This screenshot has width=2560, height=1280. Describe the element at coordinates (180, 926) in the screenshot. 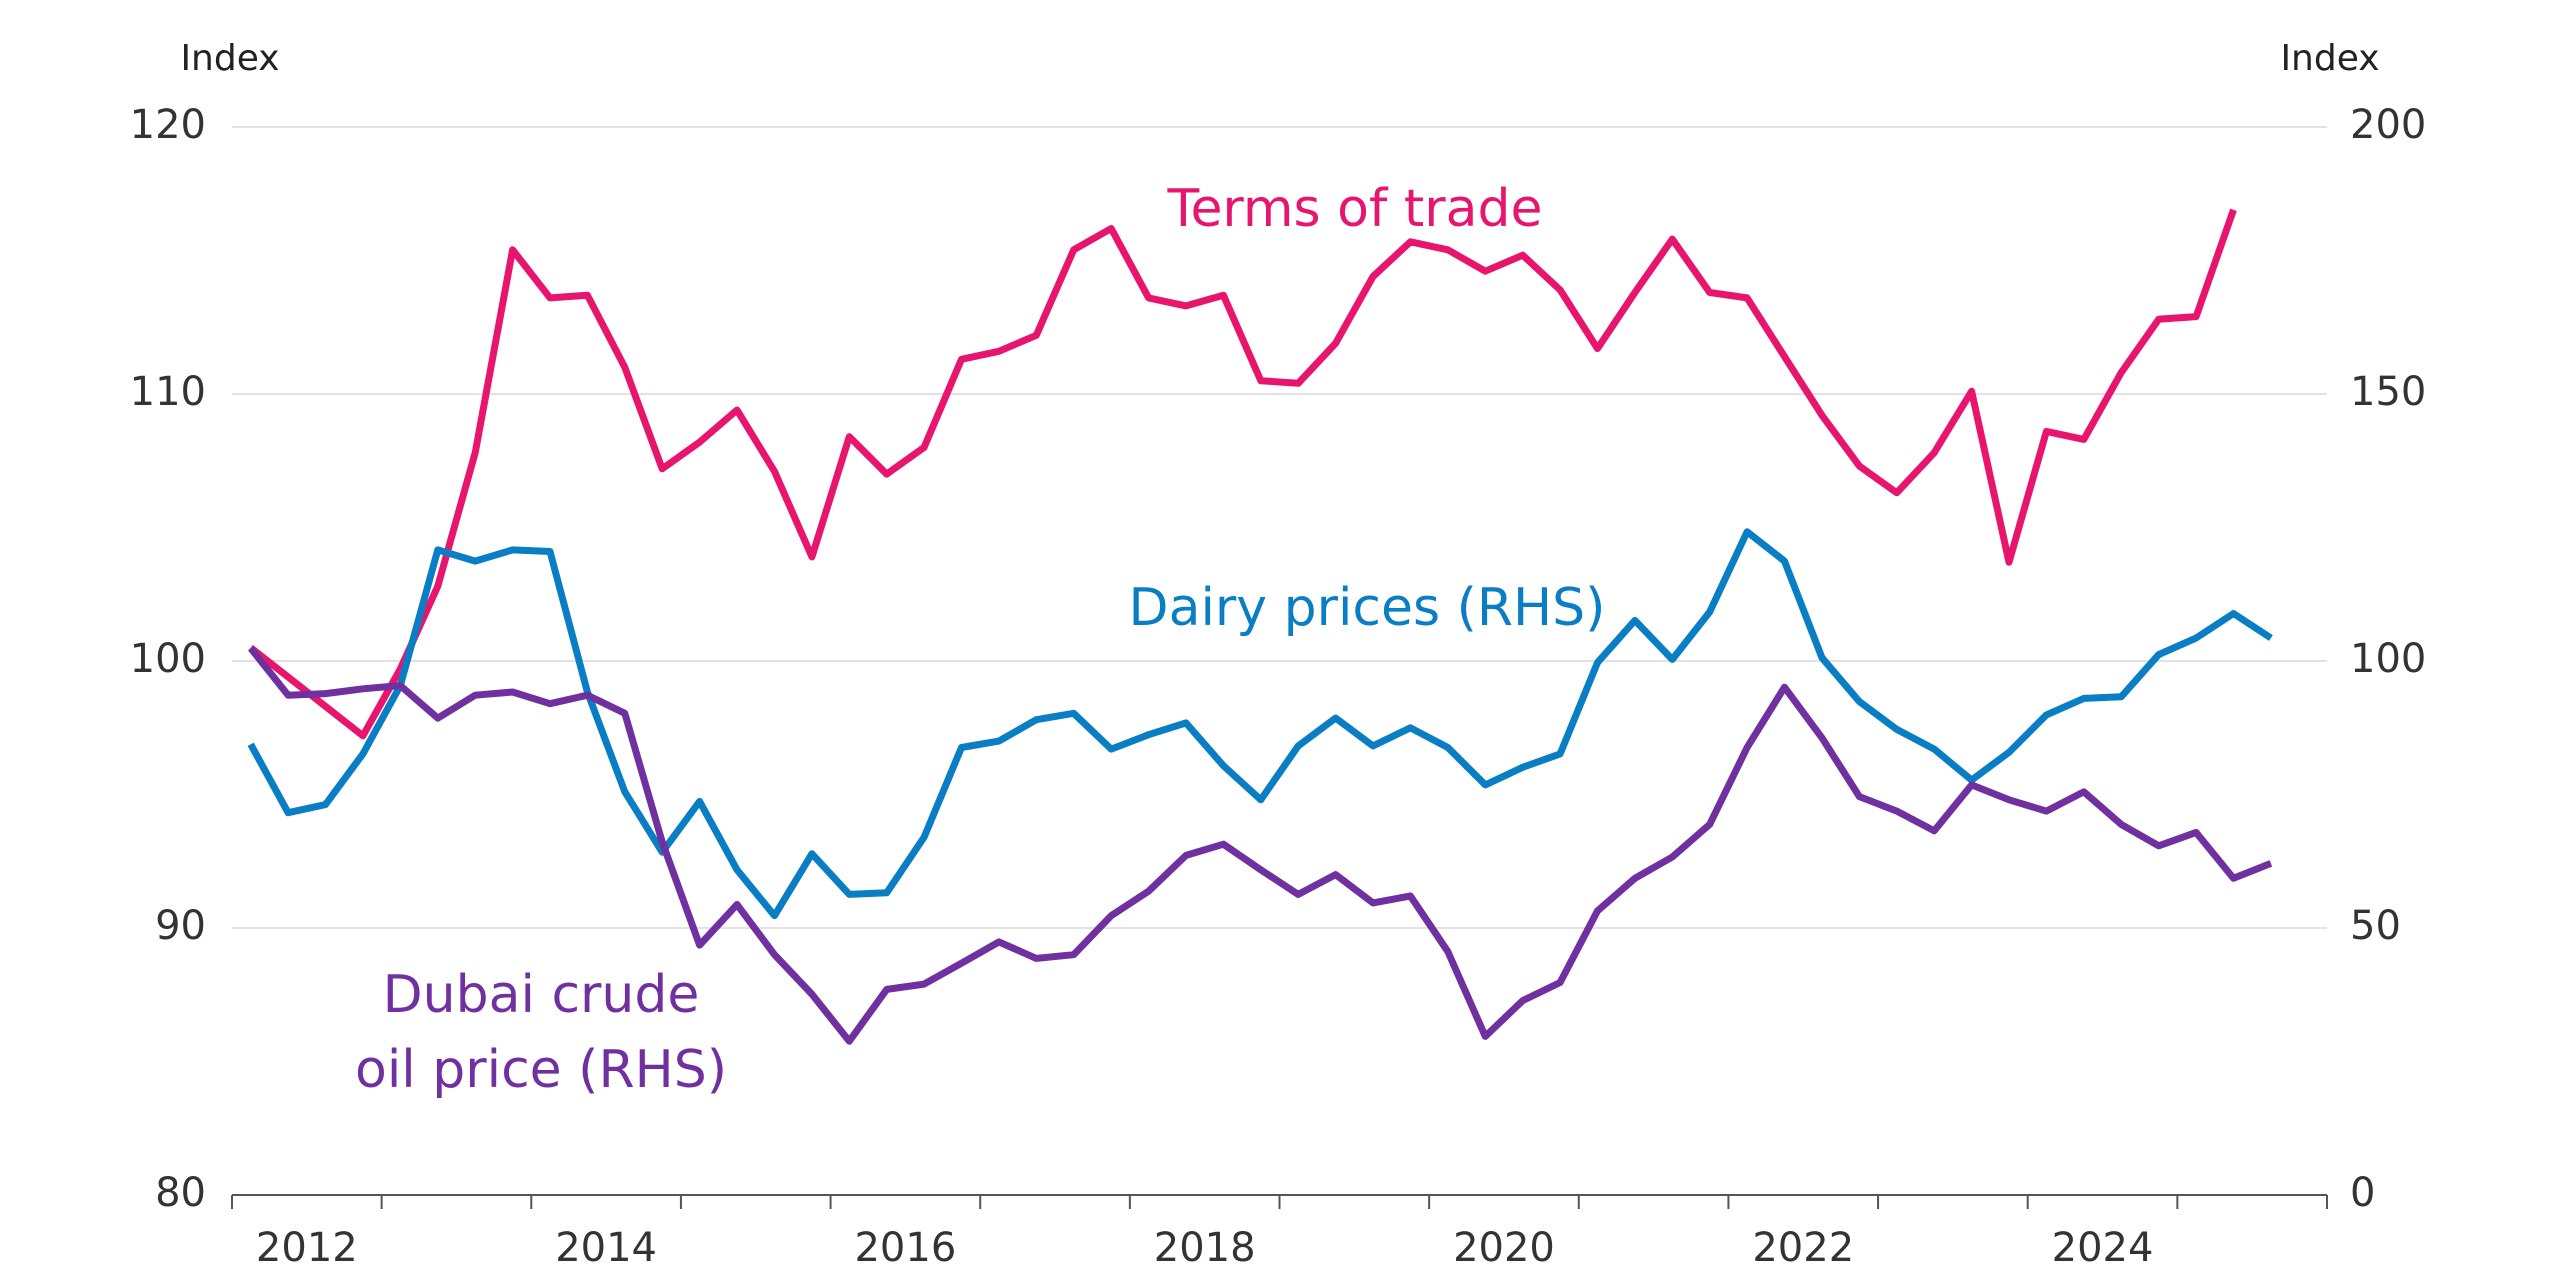

I see `y-tick-label: 90` at that location.